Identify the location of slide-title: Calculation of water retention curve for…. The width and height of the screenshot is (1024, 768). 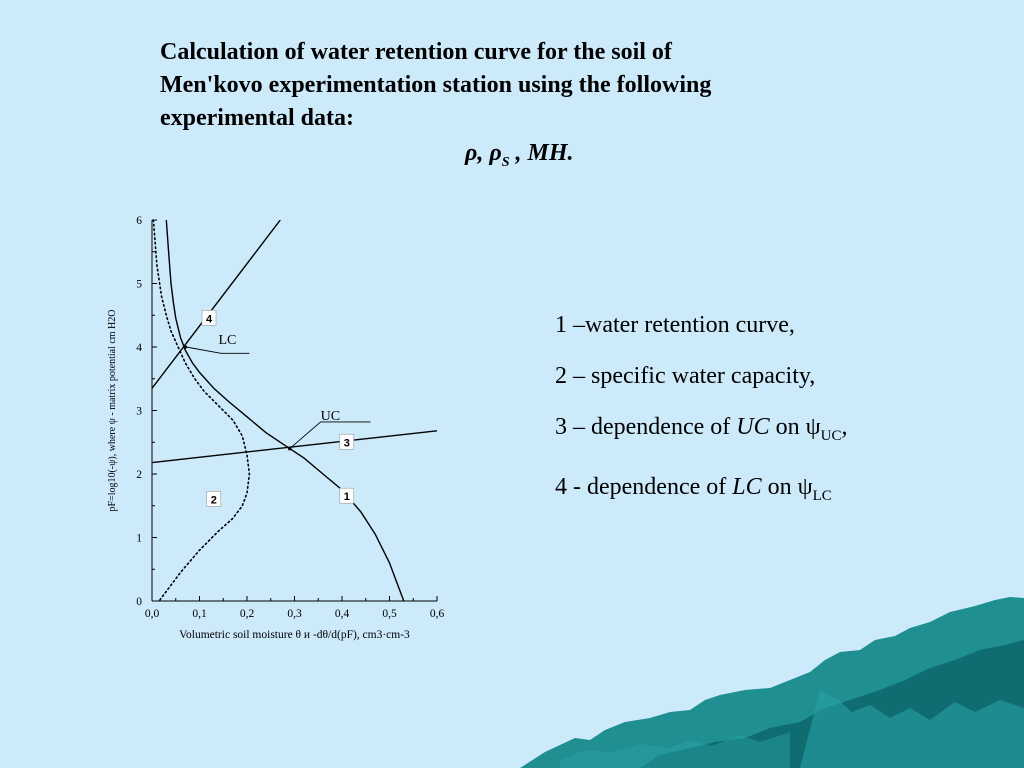
(510, 85).